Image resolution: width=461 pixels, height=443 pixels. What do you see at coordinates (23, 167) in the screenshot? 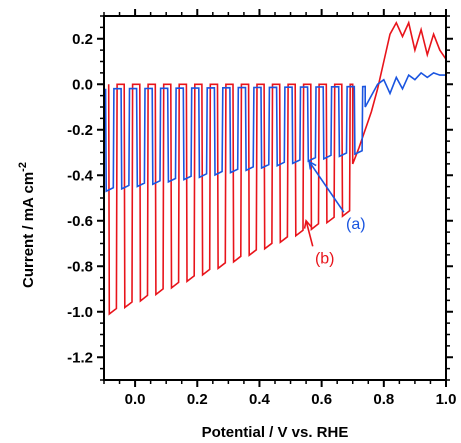
I see `y-axis-title-superscript: -2` at bounding box center [23, 167].